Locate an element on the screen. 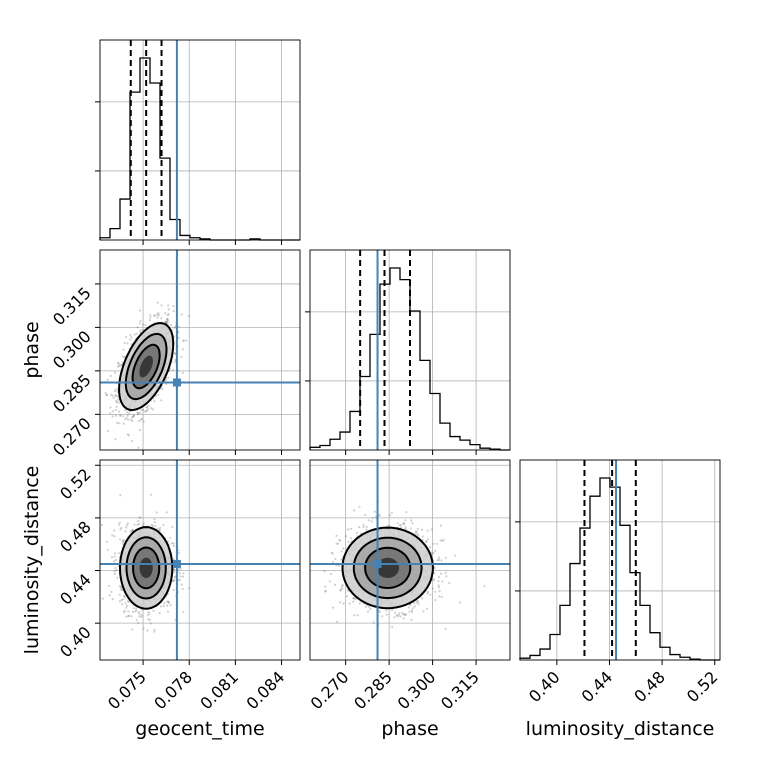  x-tick-label-luminosity_distance-1: 0.44 is located at coordinates (597, 686).